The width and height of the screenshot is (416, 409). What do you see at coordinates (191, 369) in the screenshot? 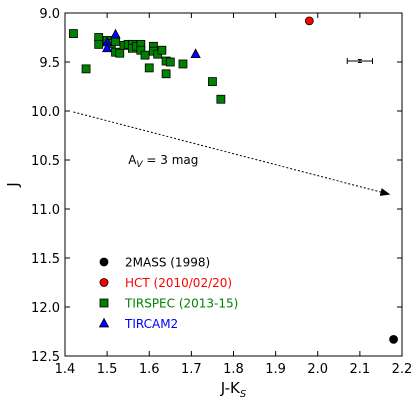
I see `x-tick-label: 1.7` at bounding box center [191, 369].